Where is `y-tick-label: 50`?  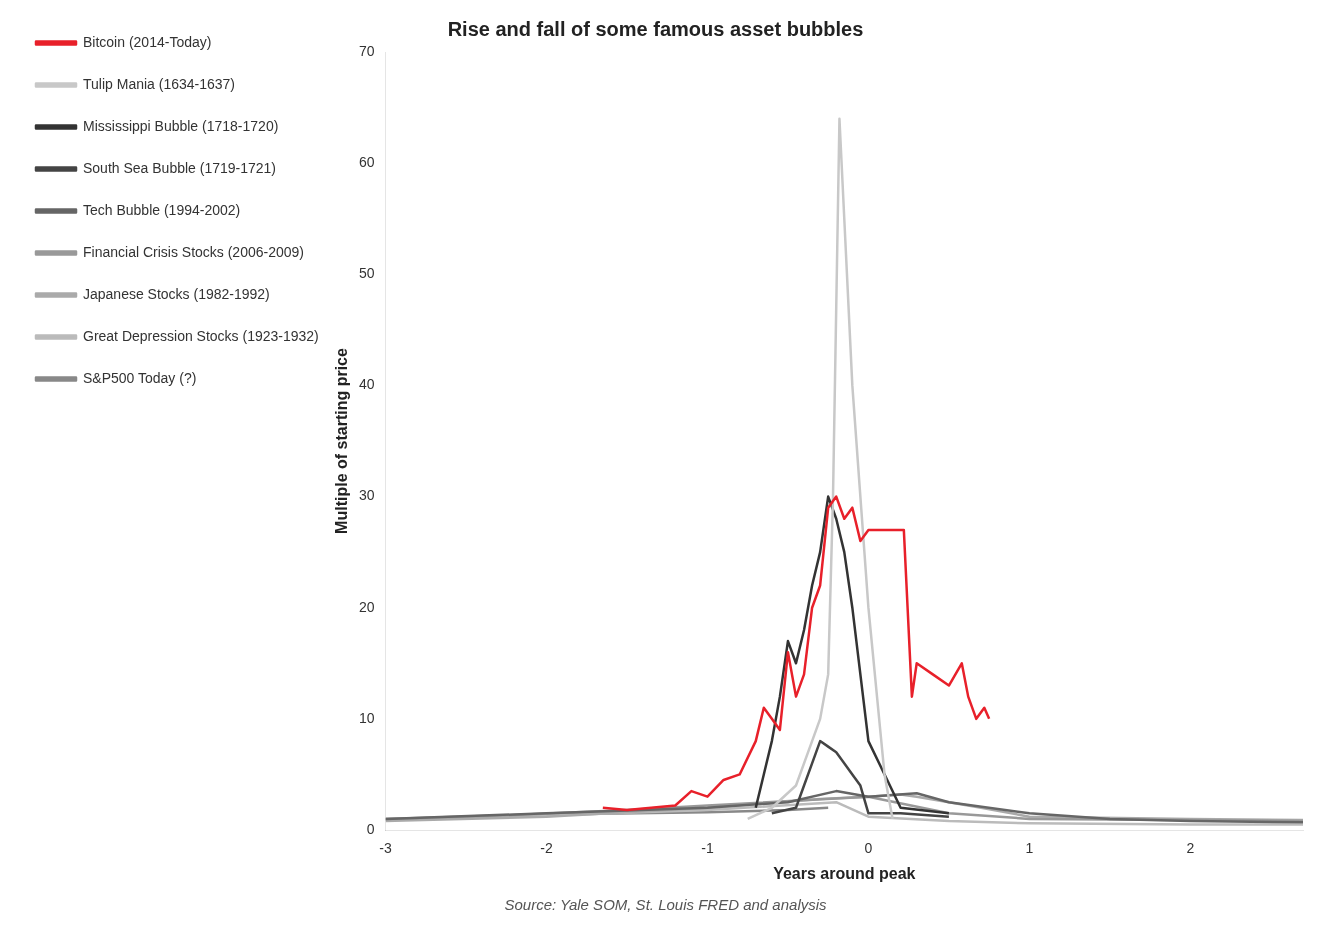
y-tick-label: 50 is located at coordinates (366, 273).